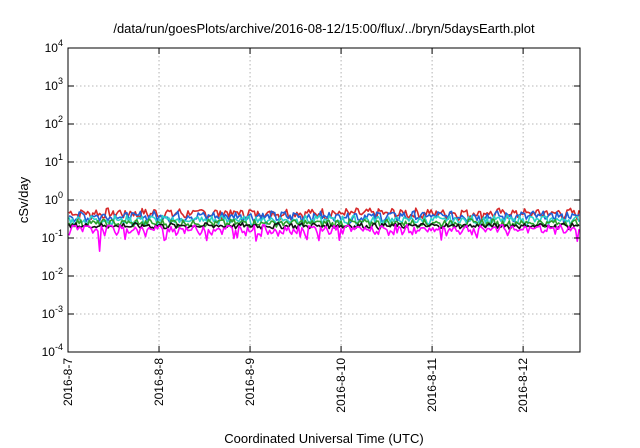  What do you see at coordinates (250, 382) in the screenshot?
I see `x-tick-label: 2016-8-9` at bounding box center [250, 382].